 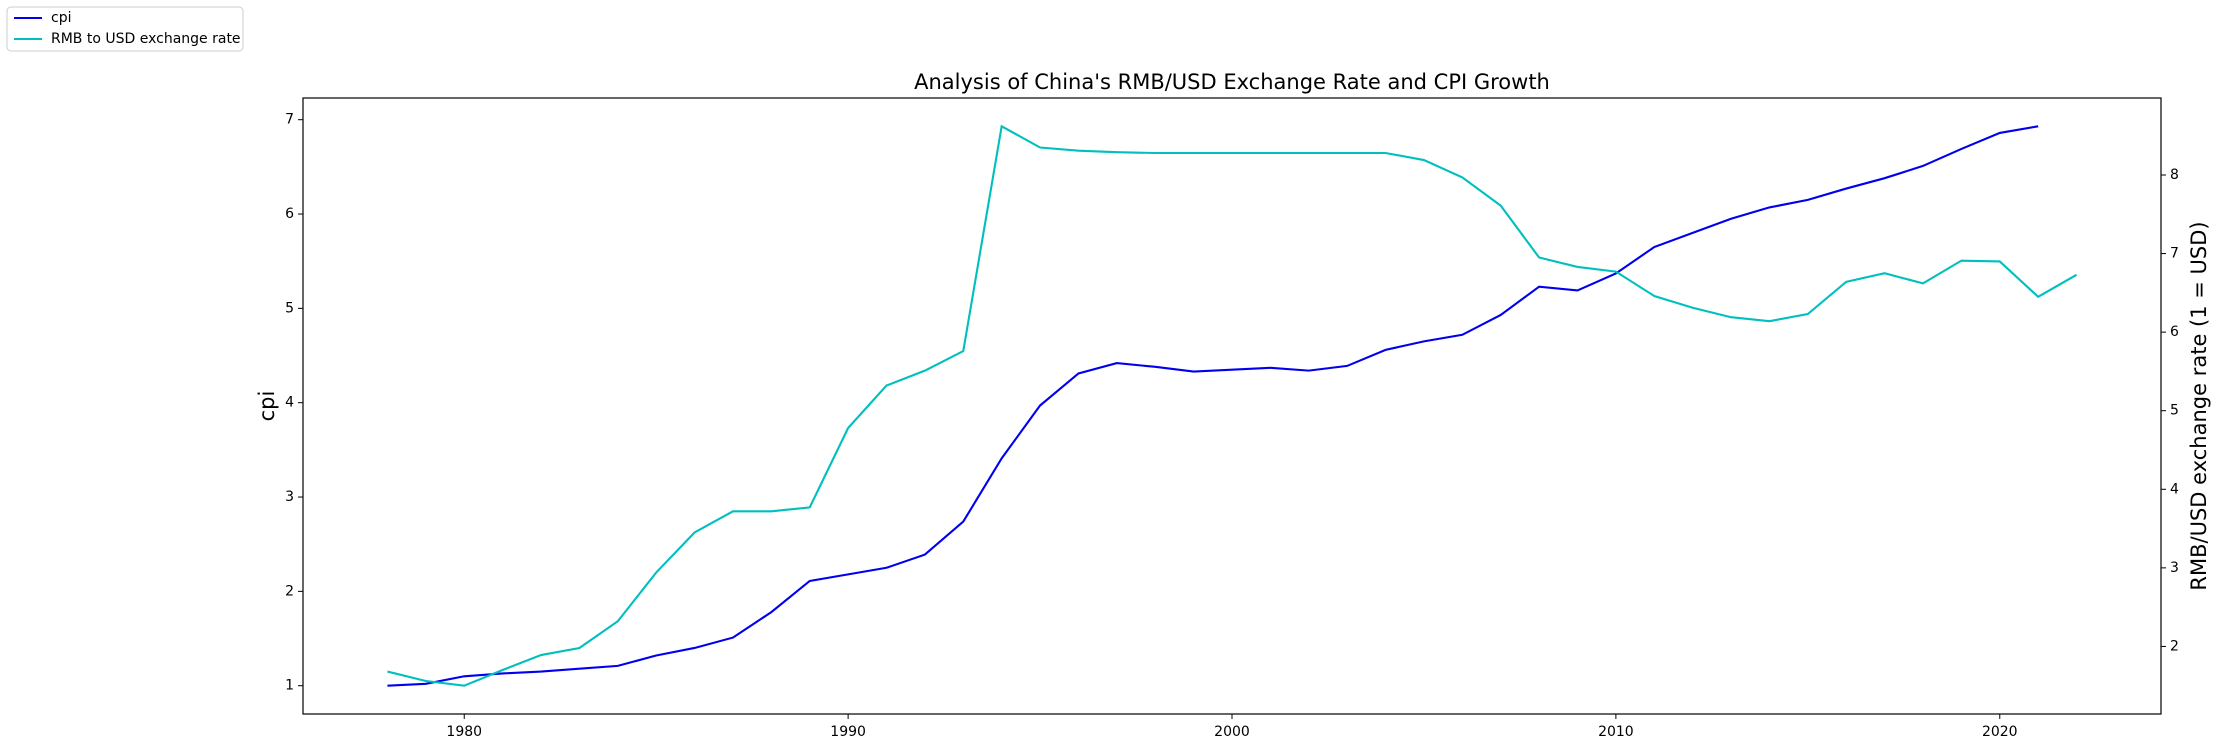 What do you see at coordinates (61, 18) in the screenshot?
I see `legend-label: cpi` at bounding box center [61, 18].